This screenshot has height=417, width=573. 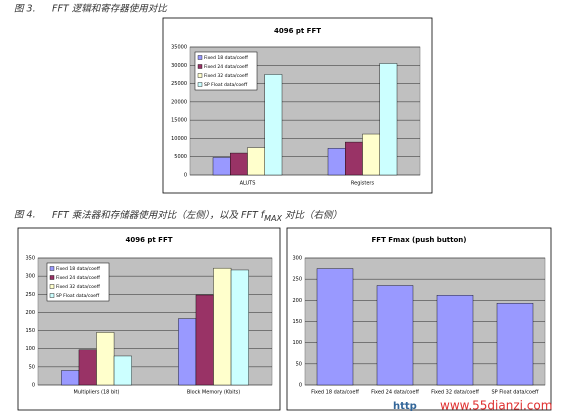 I want to click on x-tick-label: Block Memory (Kbits), so click(x=213, y=393).